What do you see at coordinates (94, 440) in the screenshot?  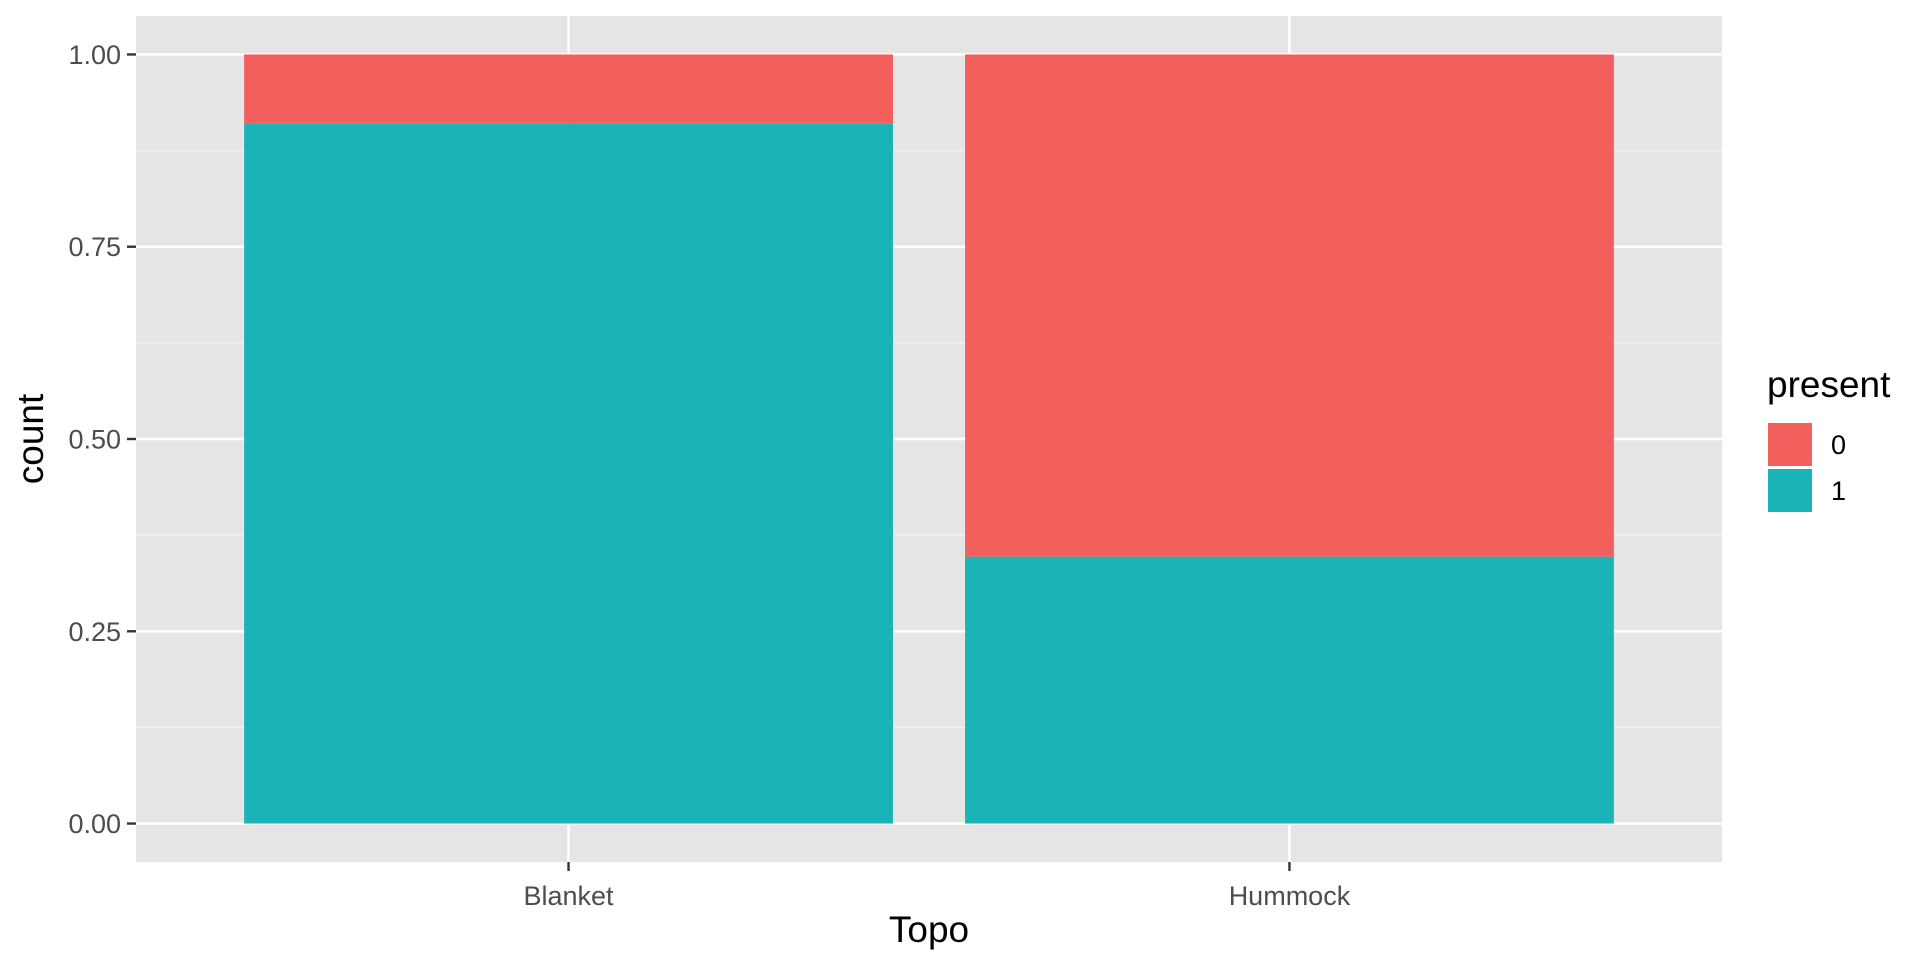 I see `y-tick-label: 0.50` at bounding box center [94, 440].